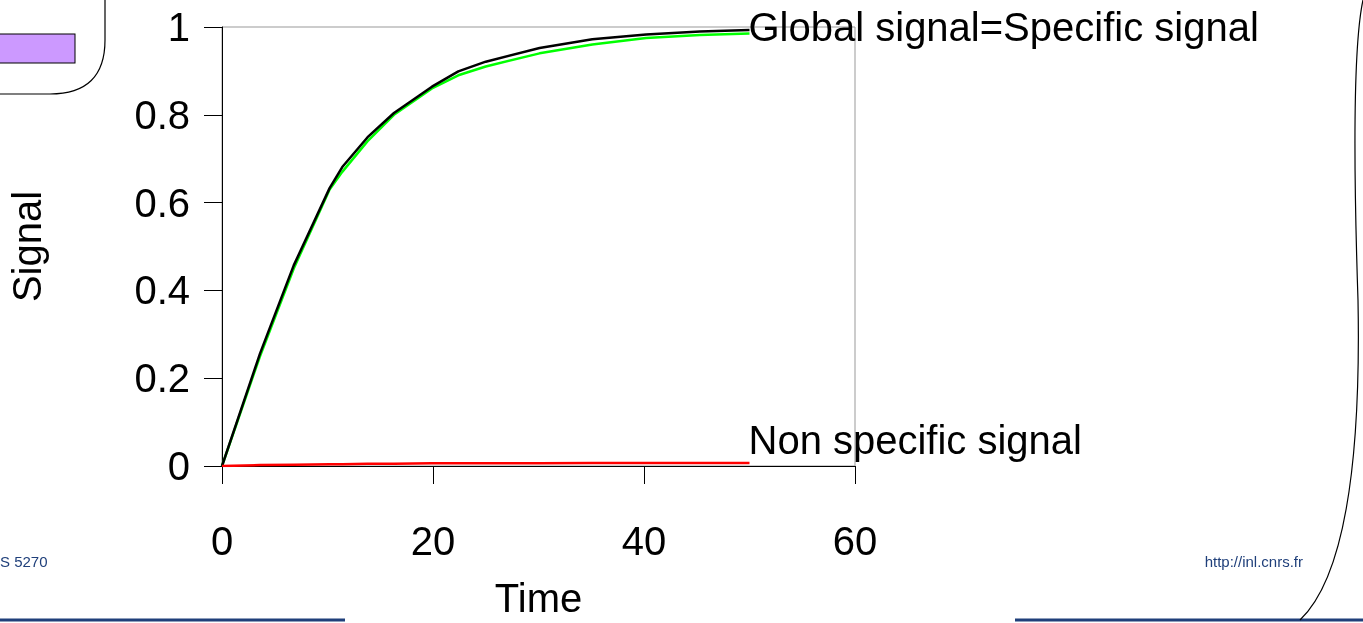 This screenshot has height=623, width=1363. I want to click on y-axis-title: Signal, so click(27, 246).